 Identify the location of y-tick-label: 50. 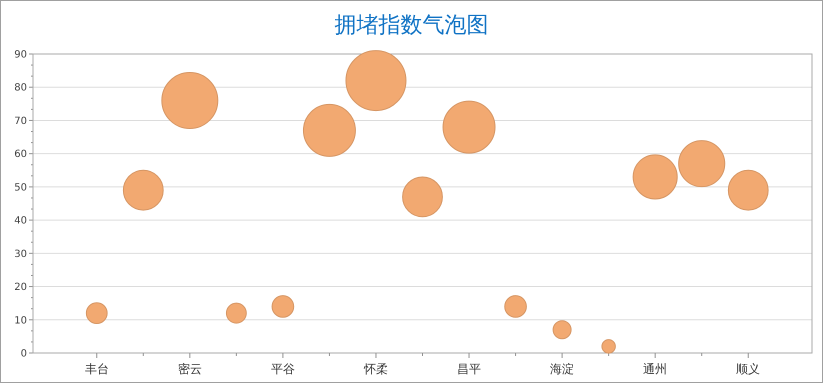
(20, 188).